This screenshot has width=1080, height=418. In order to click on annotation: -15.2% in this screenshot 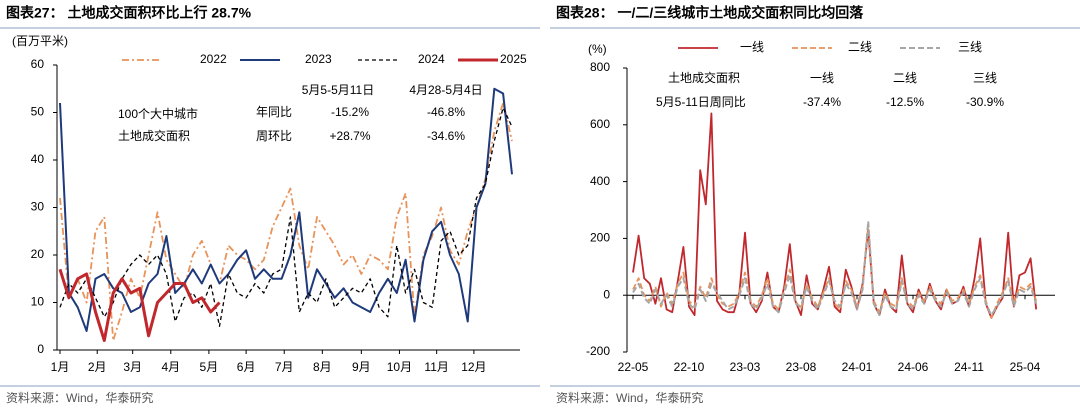, I will do `click(350, 112)`.